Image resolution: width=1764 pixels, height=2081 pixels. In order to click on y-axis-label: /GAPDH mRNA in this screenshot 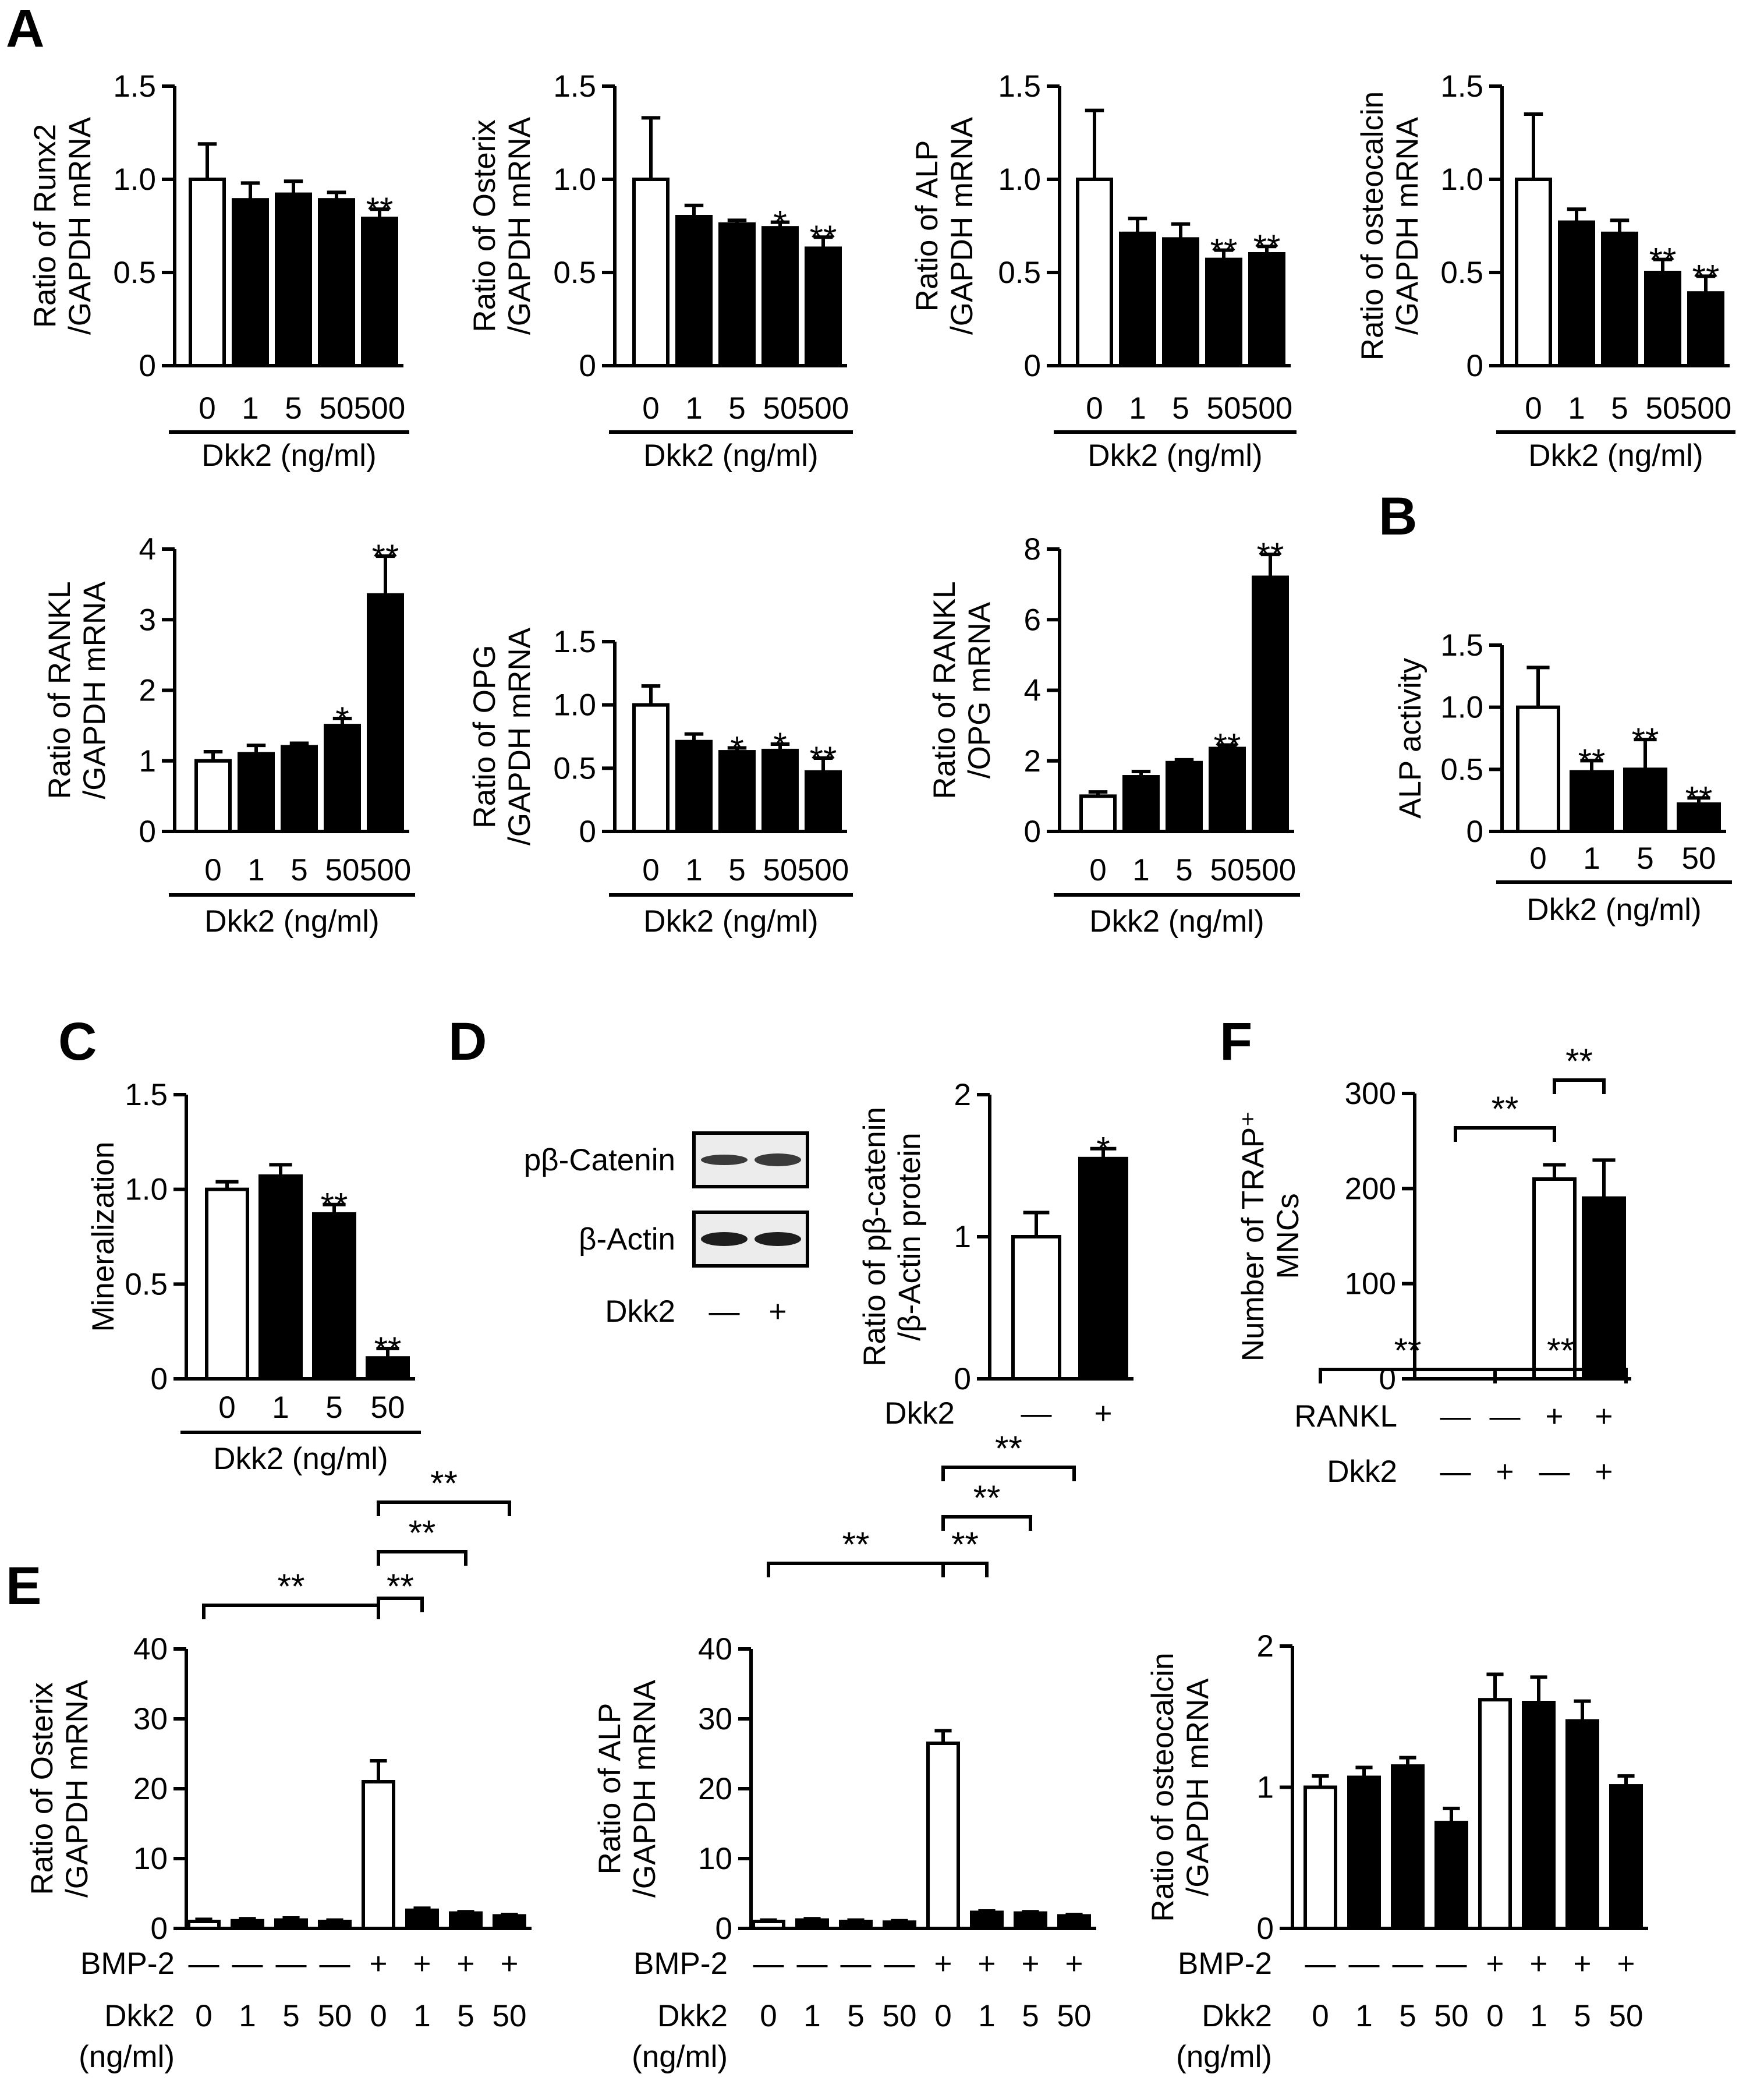, I will do `click(519, 736)`.